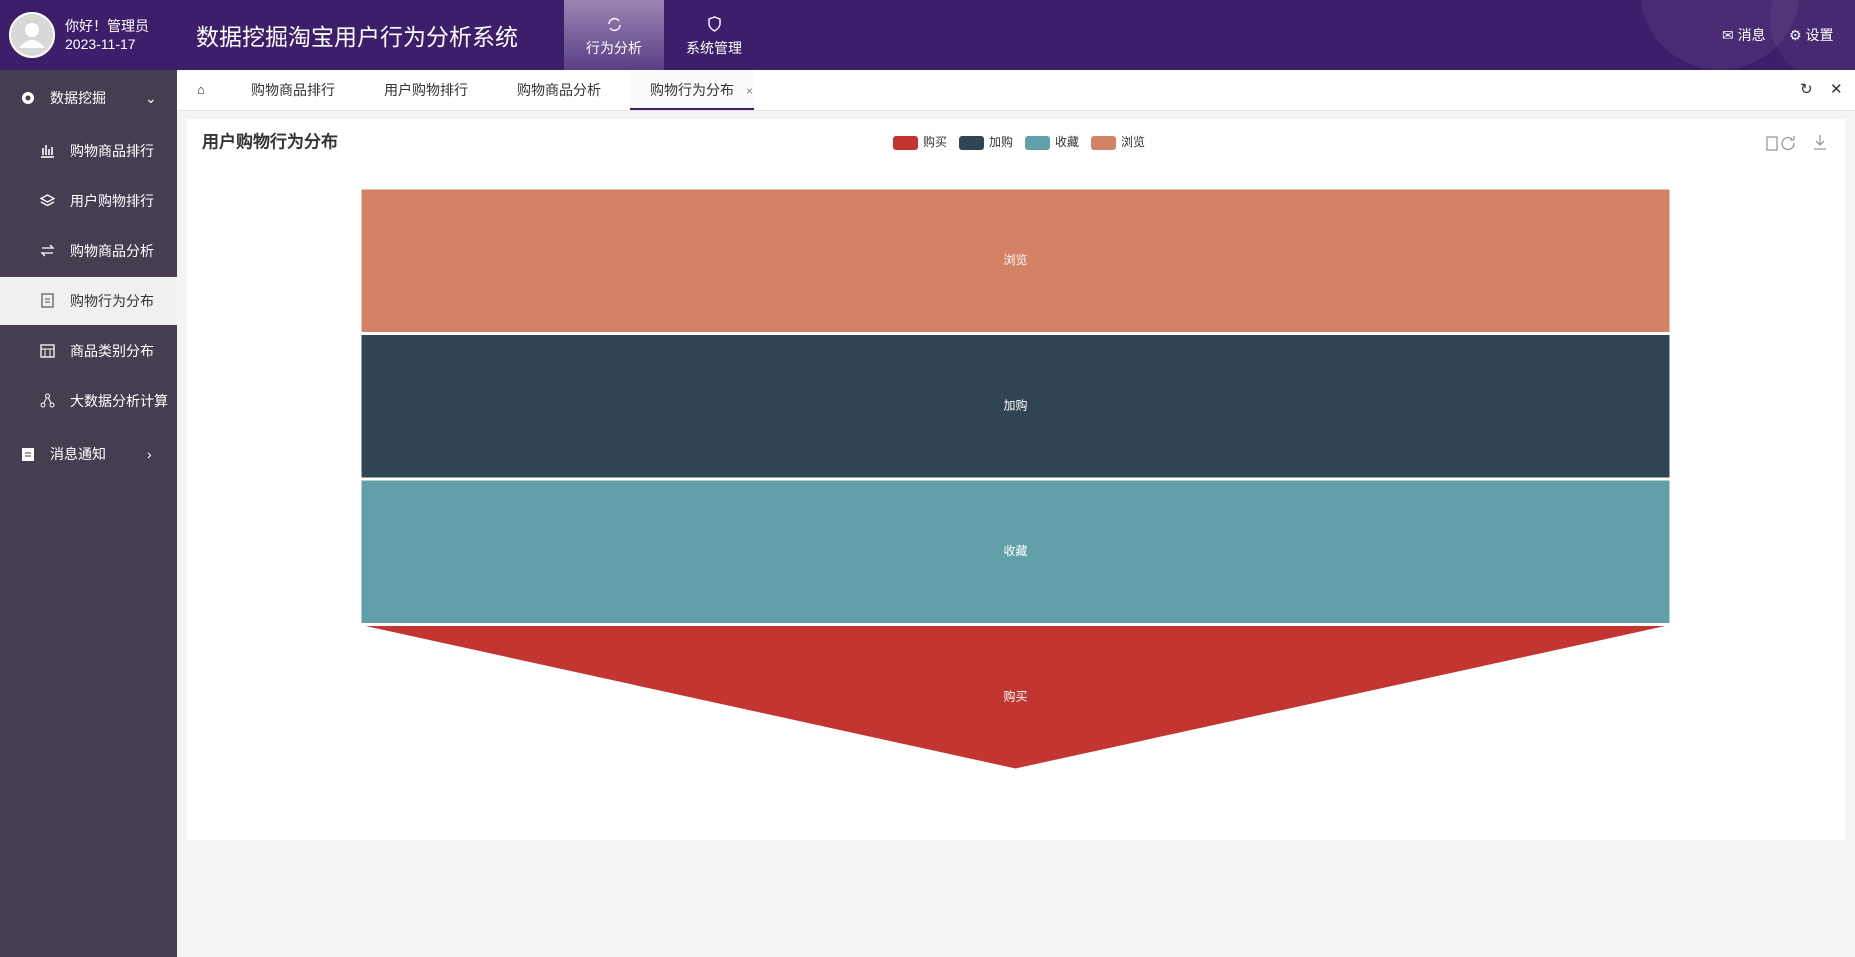 This screenshot has height=957, width=1855. I want to click on decoration, so click(1747, 35).